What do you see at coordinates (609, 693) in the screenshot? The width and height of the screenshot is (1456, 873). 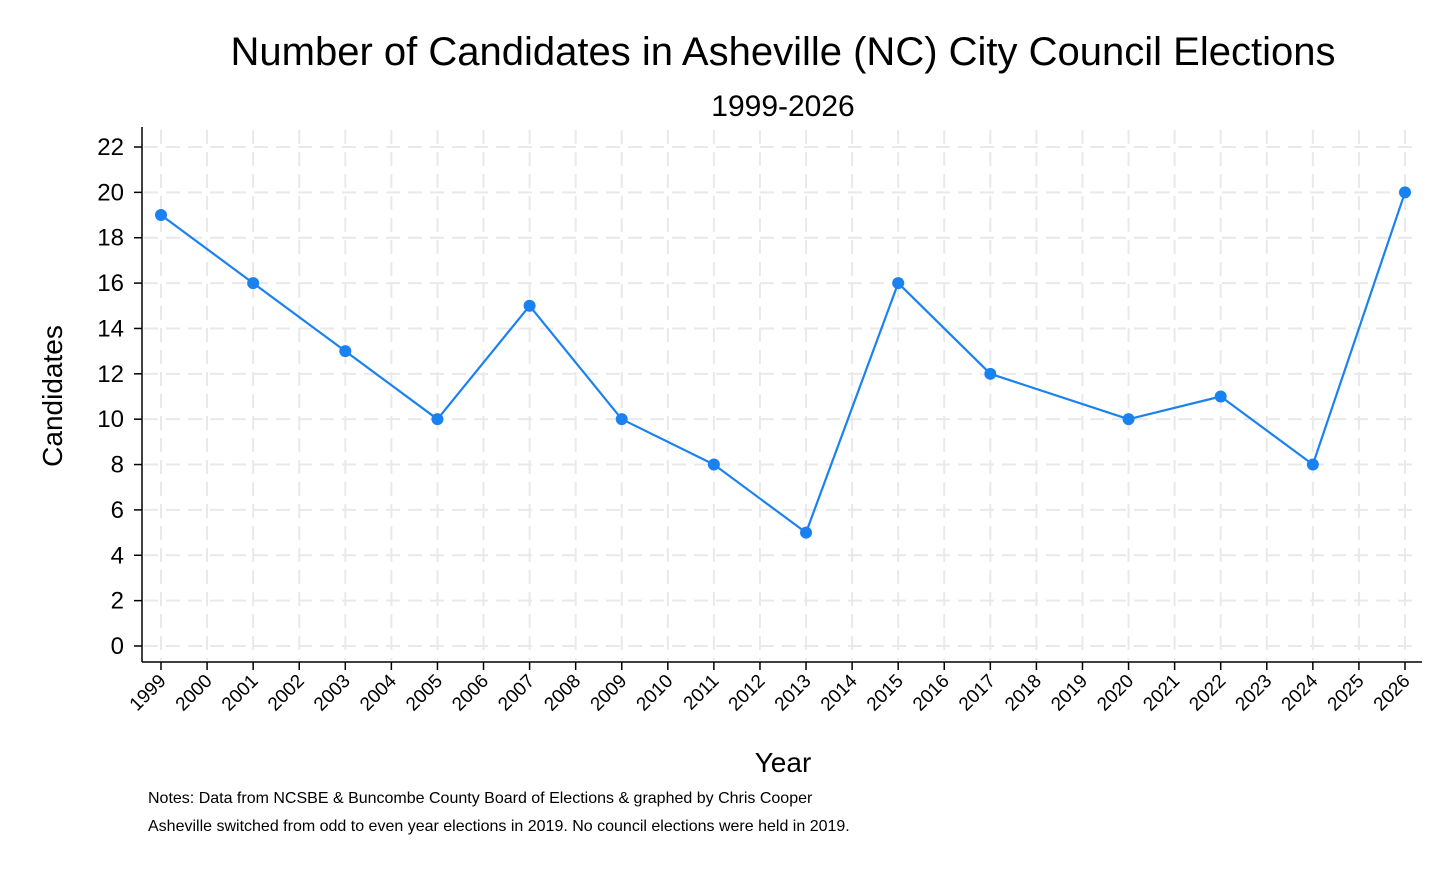 I see `x-tick-label: 2009` at bounding box center [609, 693].